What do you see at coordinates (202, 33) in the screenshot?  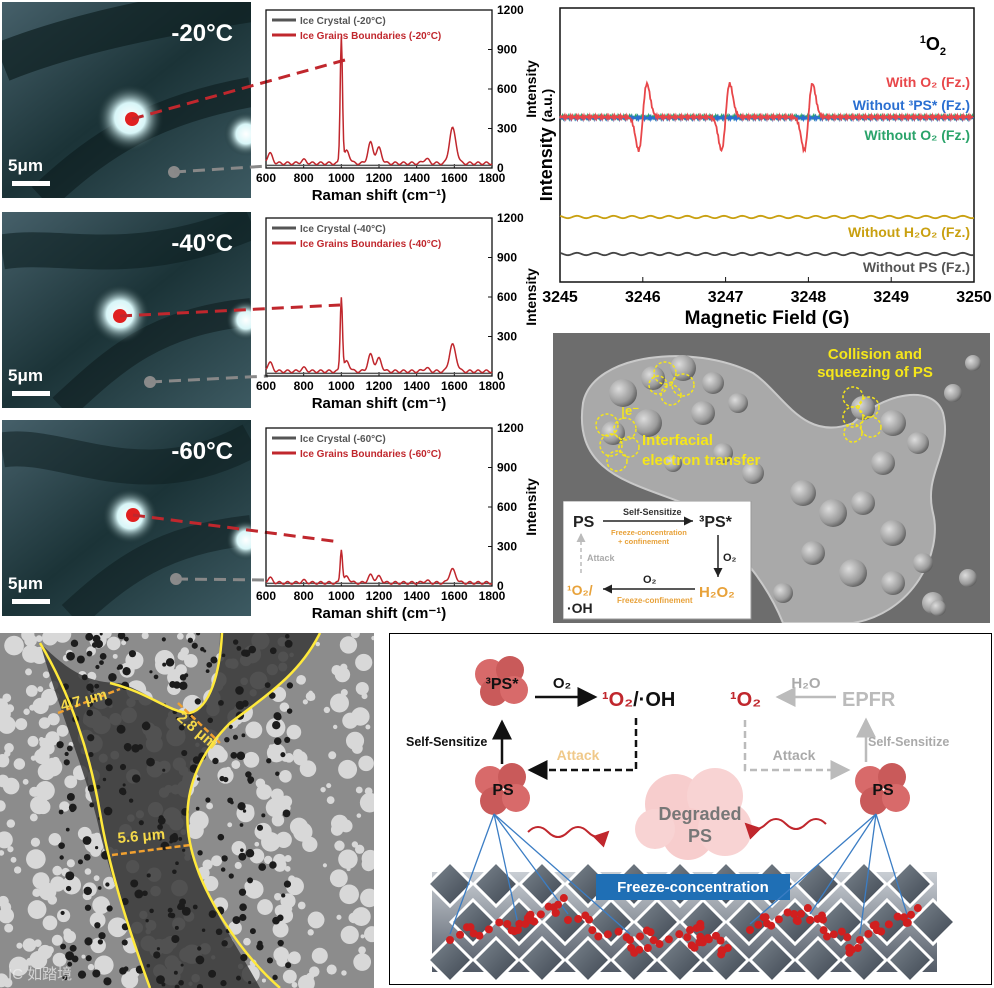 I see `temperature-label: -20°C` at bounding box center [202, 33].